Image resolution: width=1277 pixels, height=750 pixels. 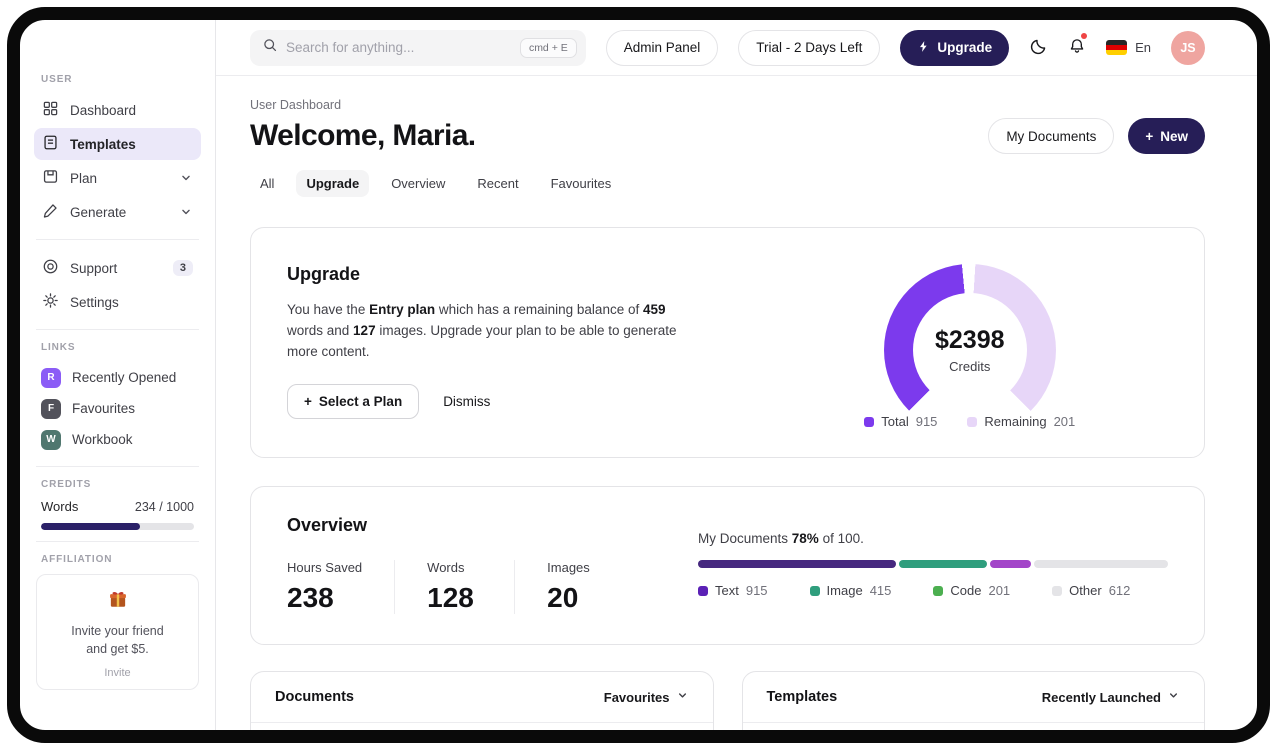 I want to click on legend-item-text: Text 915, so click(x=733, y=590).